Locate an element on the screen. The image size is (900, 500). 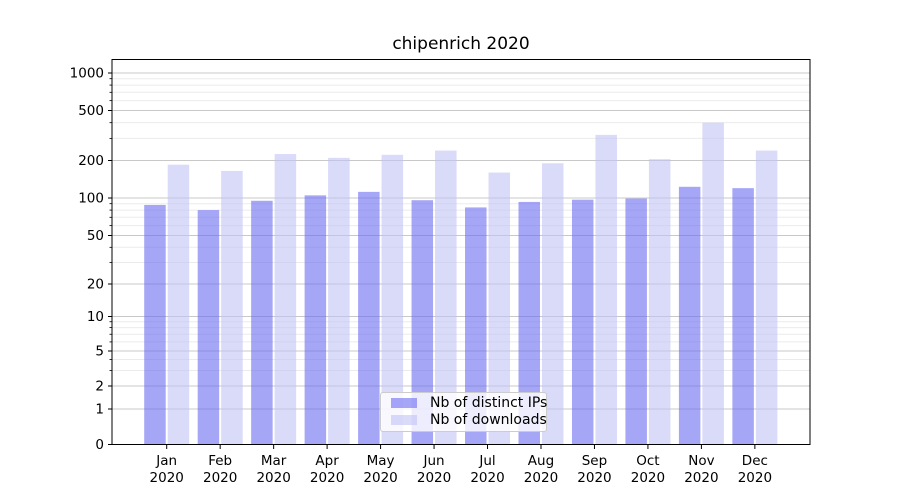
bar-aug-downloads is located at coordinates (552, 304).